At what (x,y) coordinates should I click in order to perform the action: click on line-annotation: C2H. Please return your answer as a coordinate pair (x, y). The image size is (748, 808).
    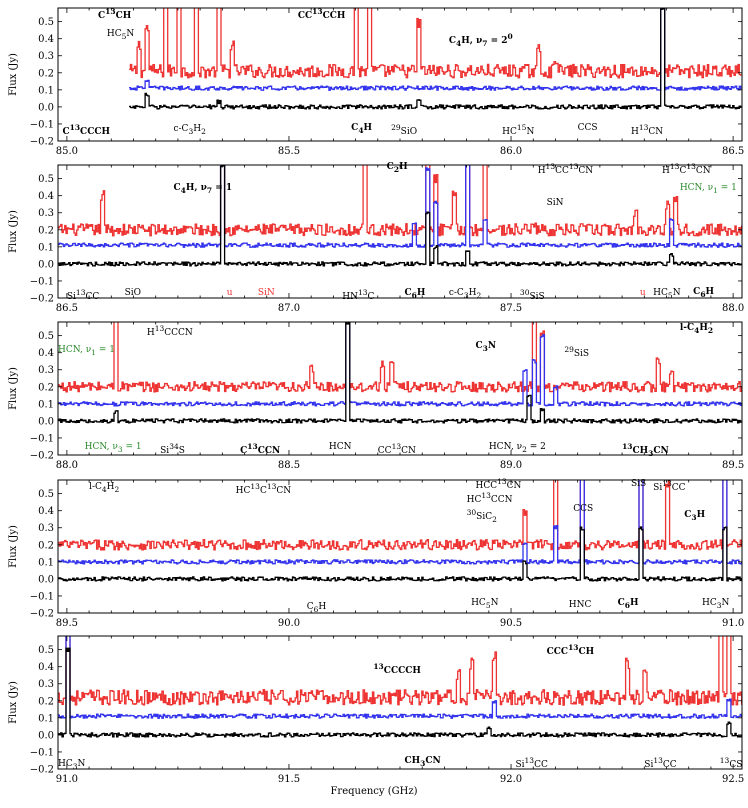
    Looking at the image, I should click on (397, 168).